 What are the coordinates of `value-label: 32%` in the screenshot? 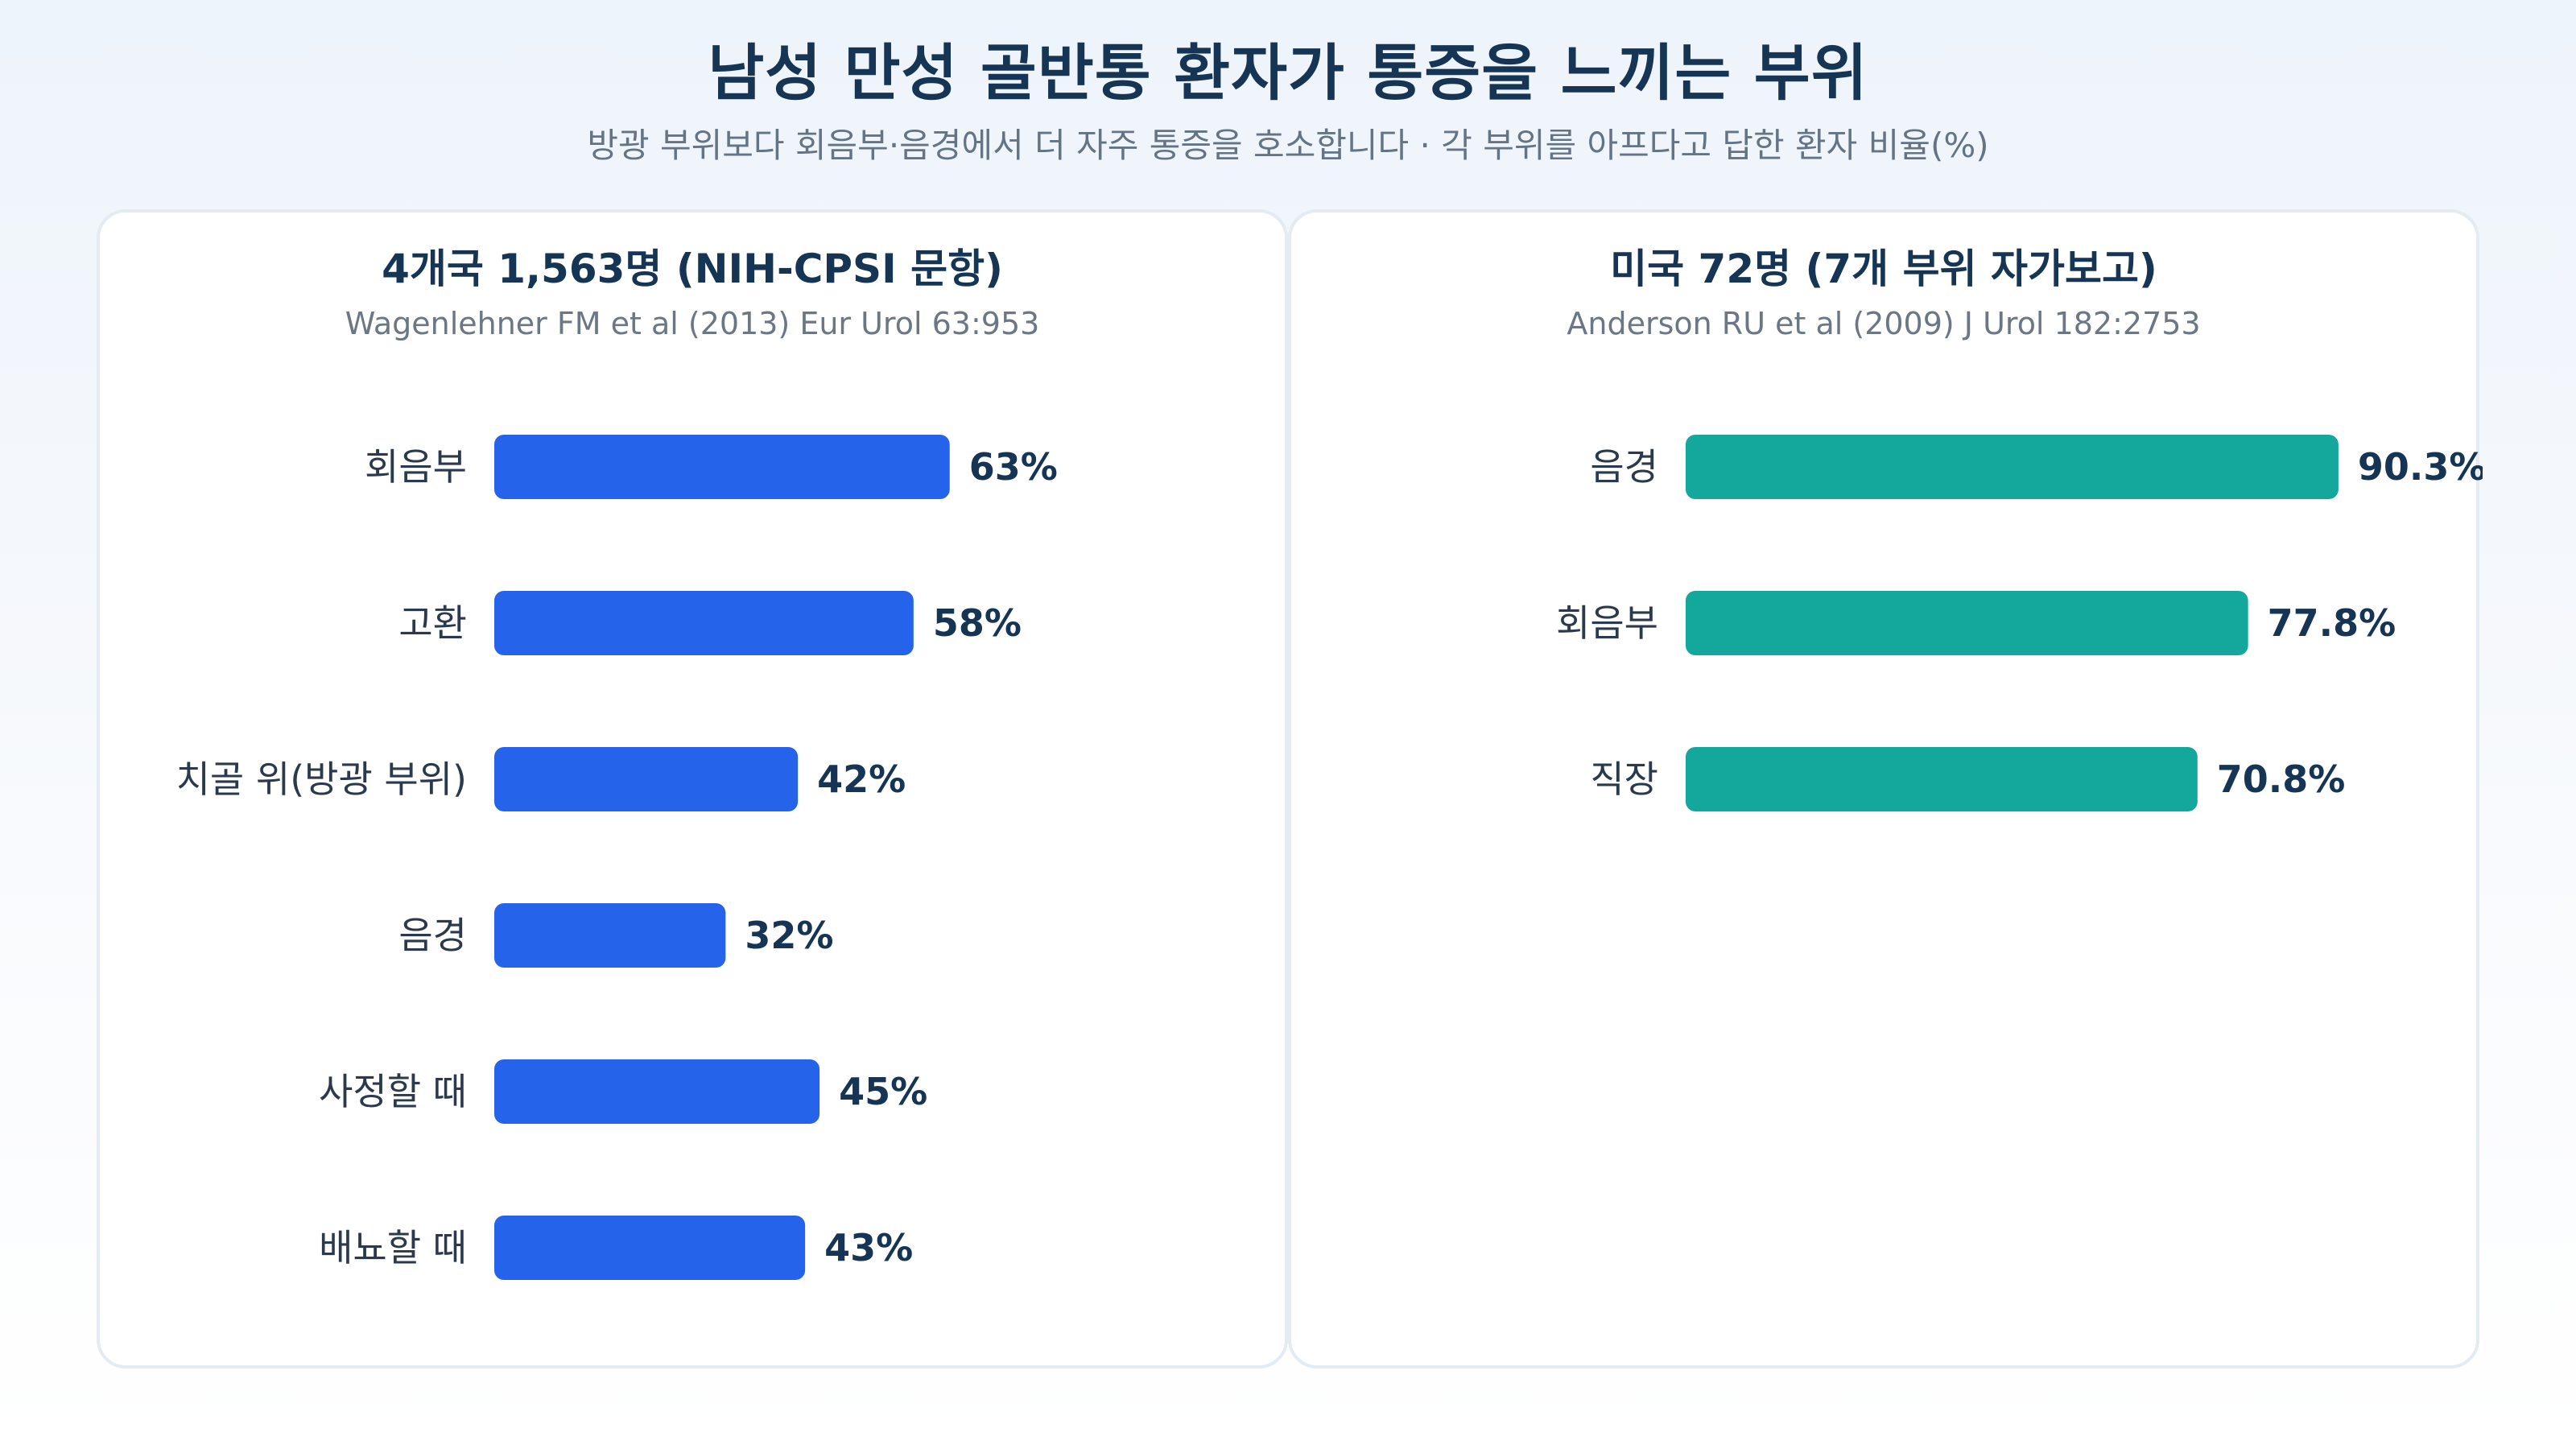 It's located at (789, 935).